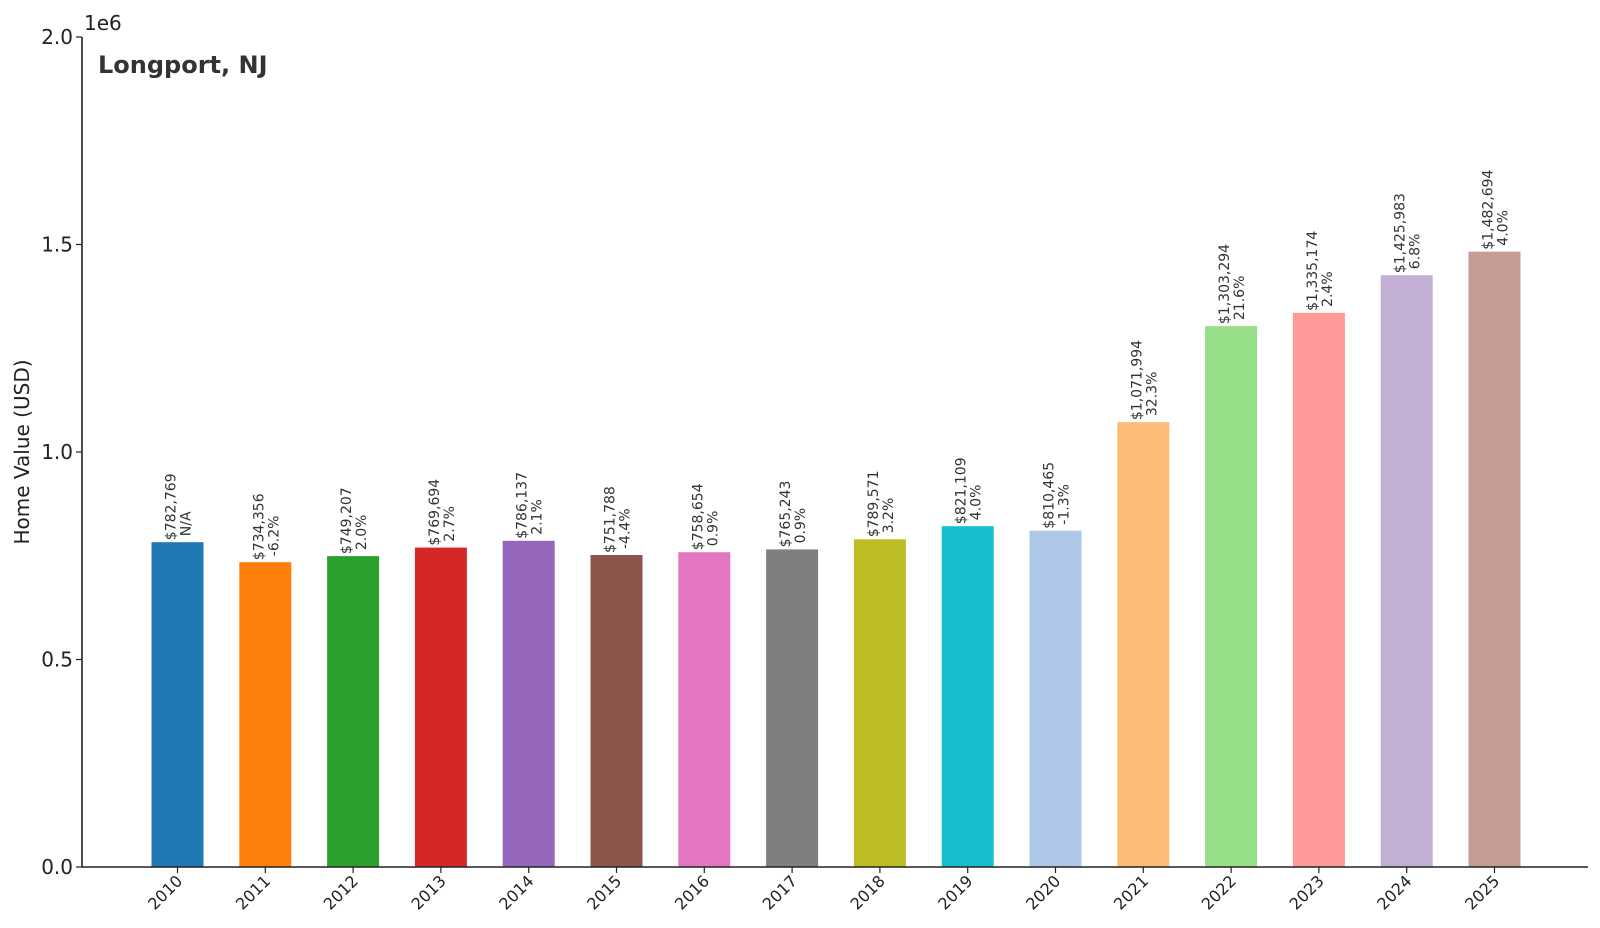 The image size is (1600, 928). Describe the element at coordinates (1318, 589) in the screenshot. I see `bar-2023` at that location.